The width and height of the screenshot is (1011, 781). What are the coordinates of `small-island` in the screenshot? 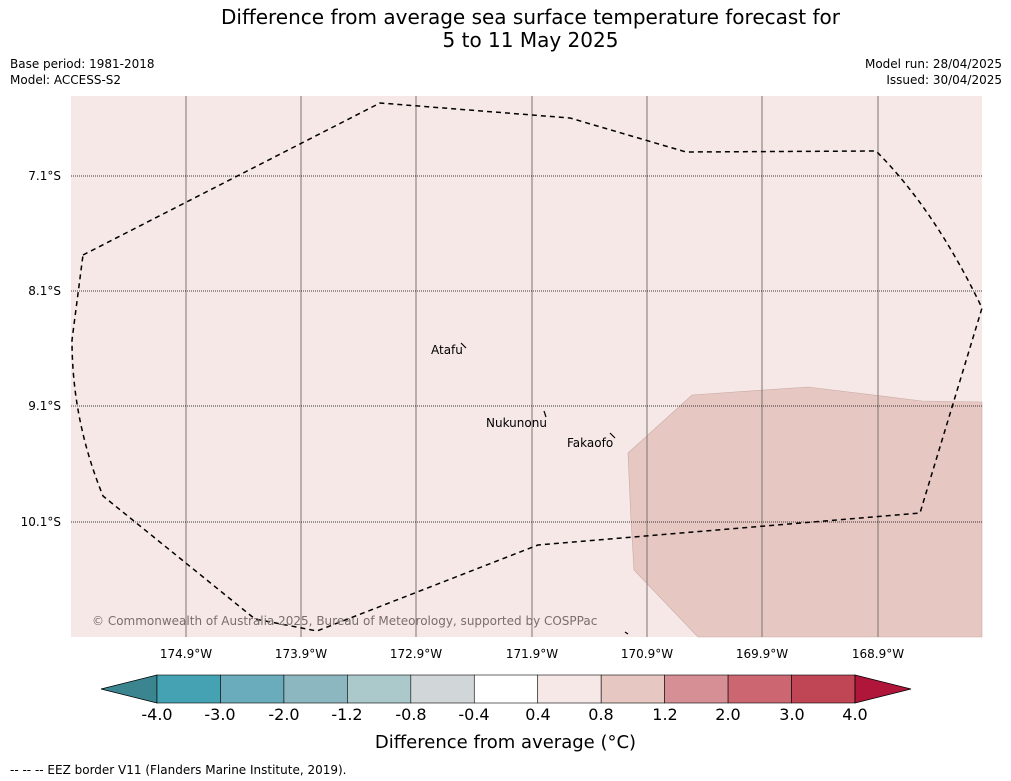 It's located at (626, 633).